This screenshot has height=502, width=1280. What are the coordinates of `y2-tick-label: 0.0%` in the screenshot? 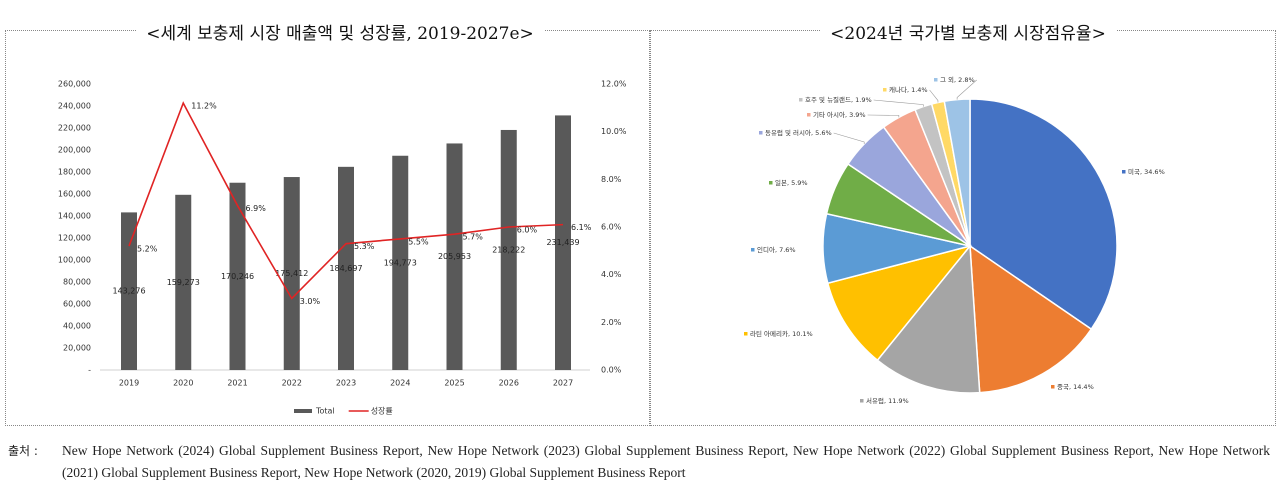 It's located at (611, 370).